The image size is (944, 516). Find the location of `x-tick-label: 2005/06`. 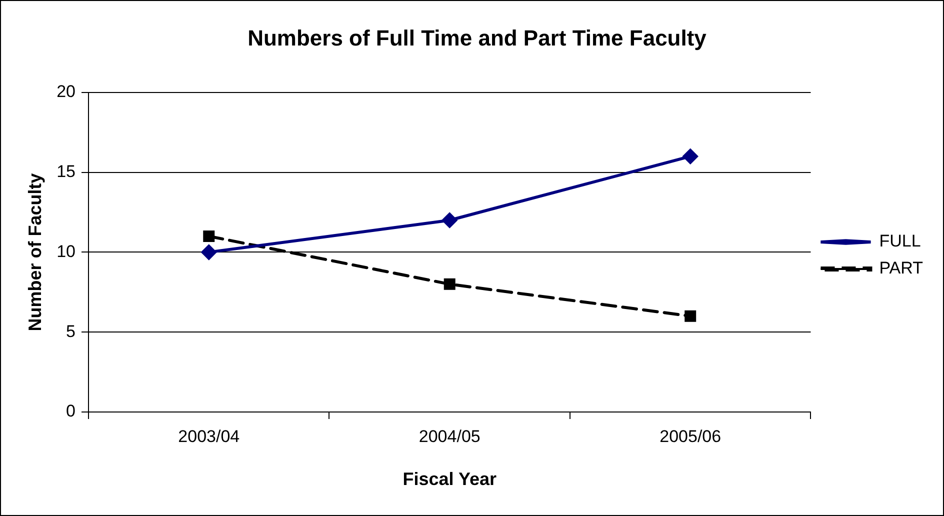

x-tick-label: 2005/06 is located at coordinates (691, 436).